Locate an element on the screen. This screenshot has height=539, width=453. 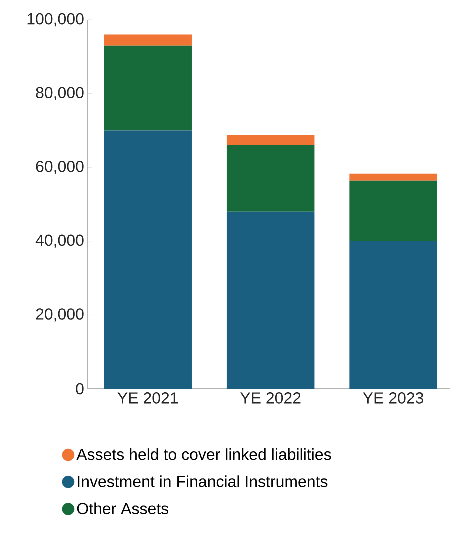
y-tick-label: 20,000 is located at coordinates (60, 315).